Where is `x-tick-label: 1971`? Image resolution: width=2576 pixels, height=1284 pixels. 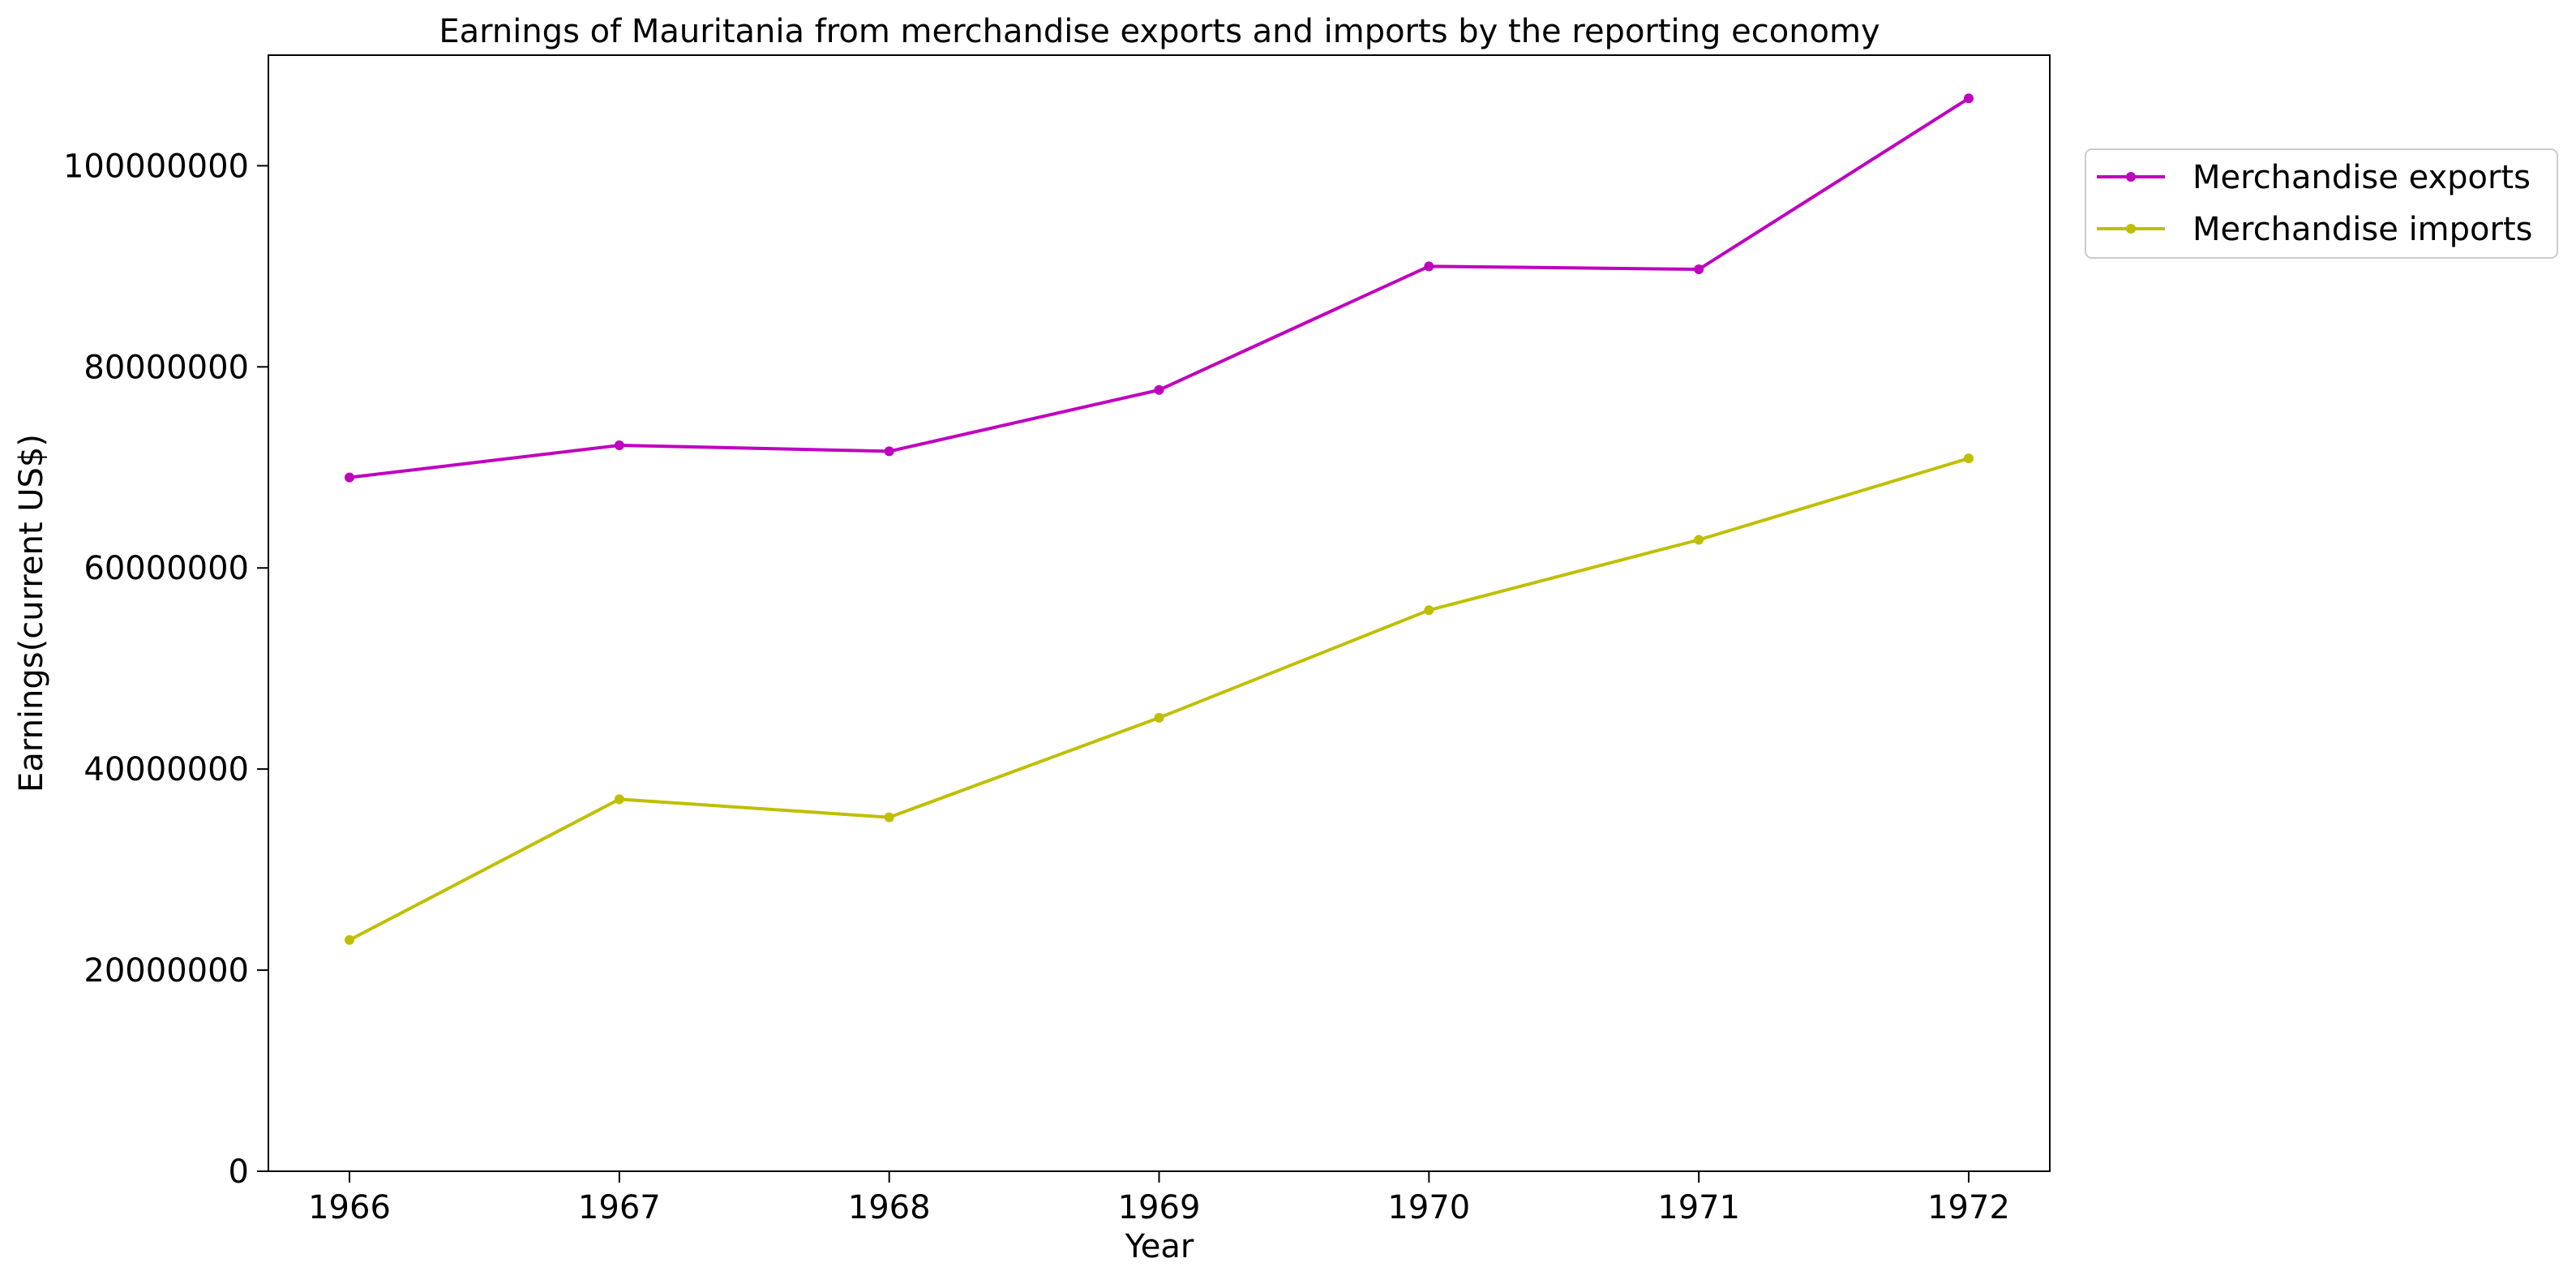
x-tick-label: 1971 is located at coordinates (1698, 1207).